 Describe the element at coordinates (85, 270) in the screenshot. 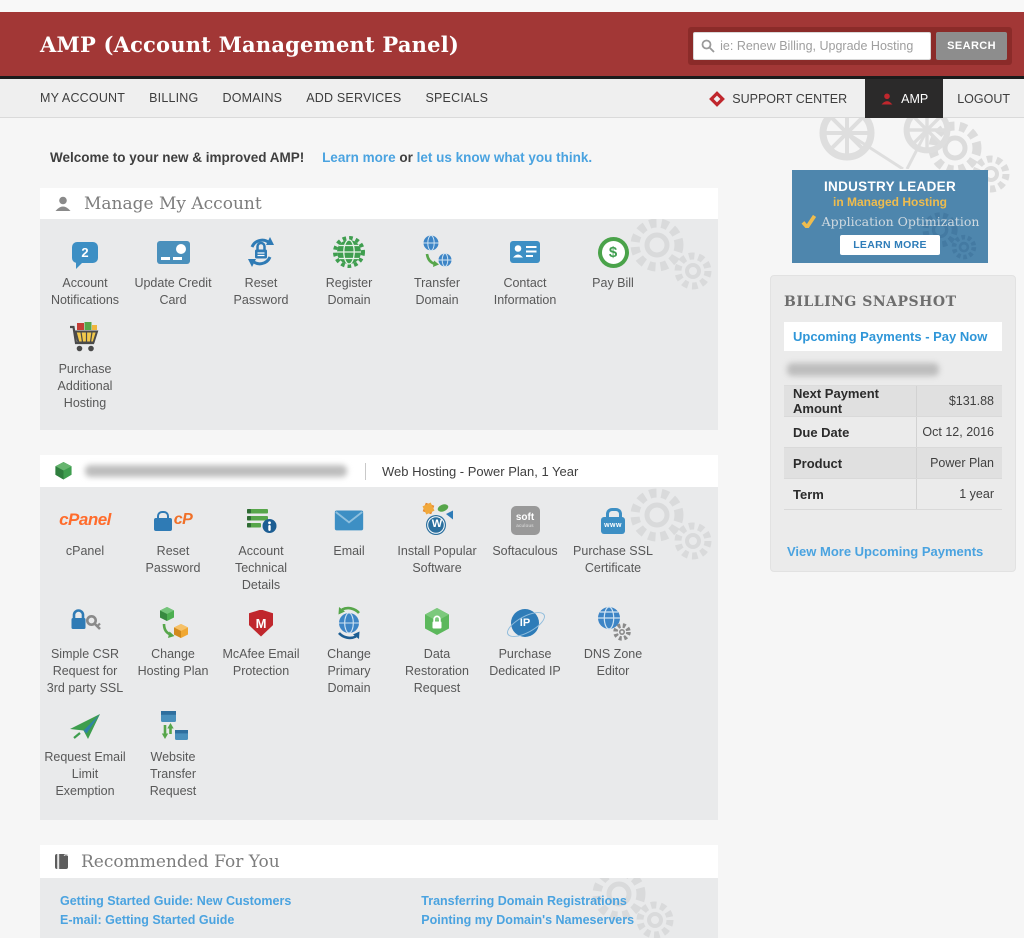

I see `action-account-notifications: 2 Account Notifications` at that location.